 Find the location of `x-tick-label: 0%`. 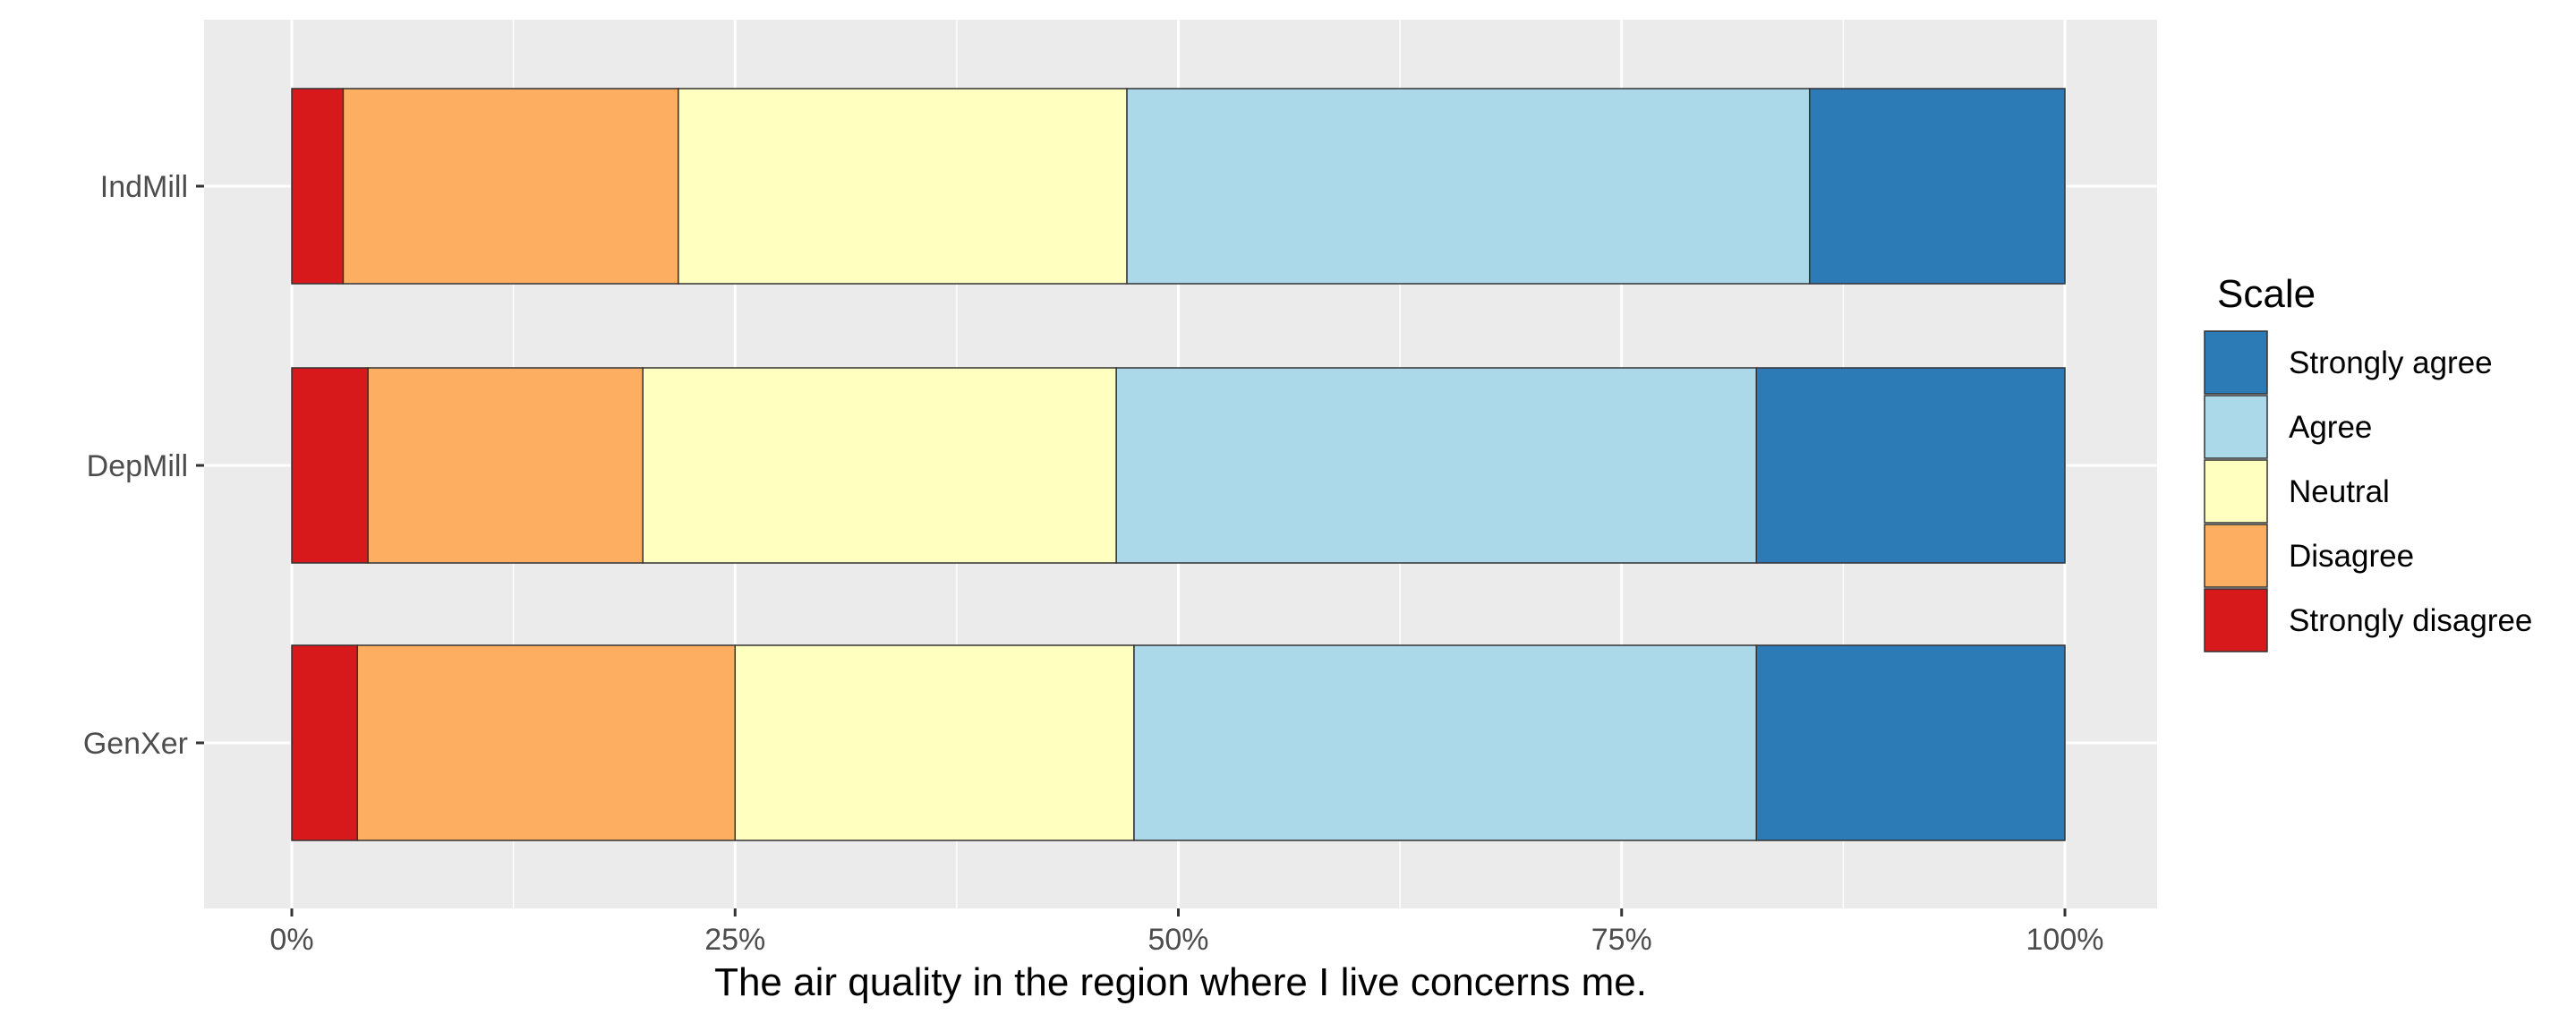

x-tick-label: 0% is located at coordinates (291, 940).